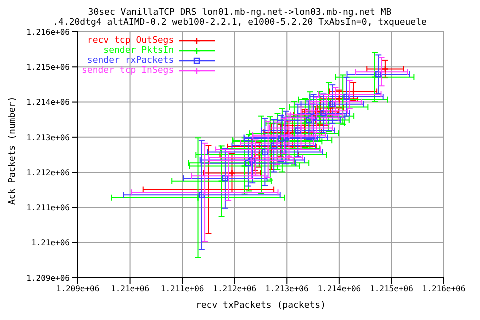 This screenshot has height=320, width=480. I want to click on legend-label: sender PktsIn, so click(139, 51).